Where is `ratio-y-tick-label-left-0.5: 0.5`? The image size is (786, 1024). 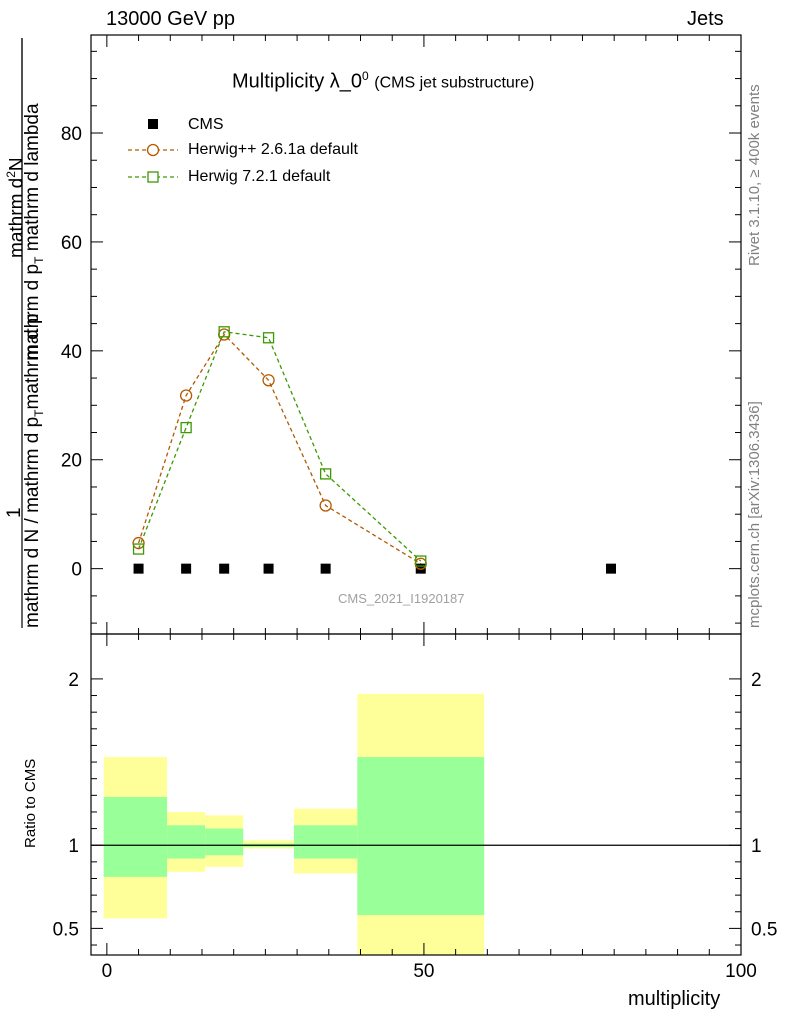 ratio-y-tick-label-left-0.5: 0.5 is located at coordinates (66, 929).